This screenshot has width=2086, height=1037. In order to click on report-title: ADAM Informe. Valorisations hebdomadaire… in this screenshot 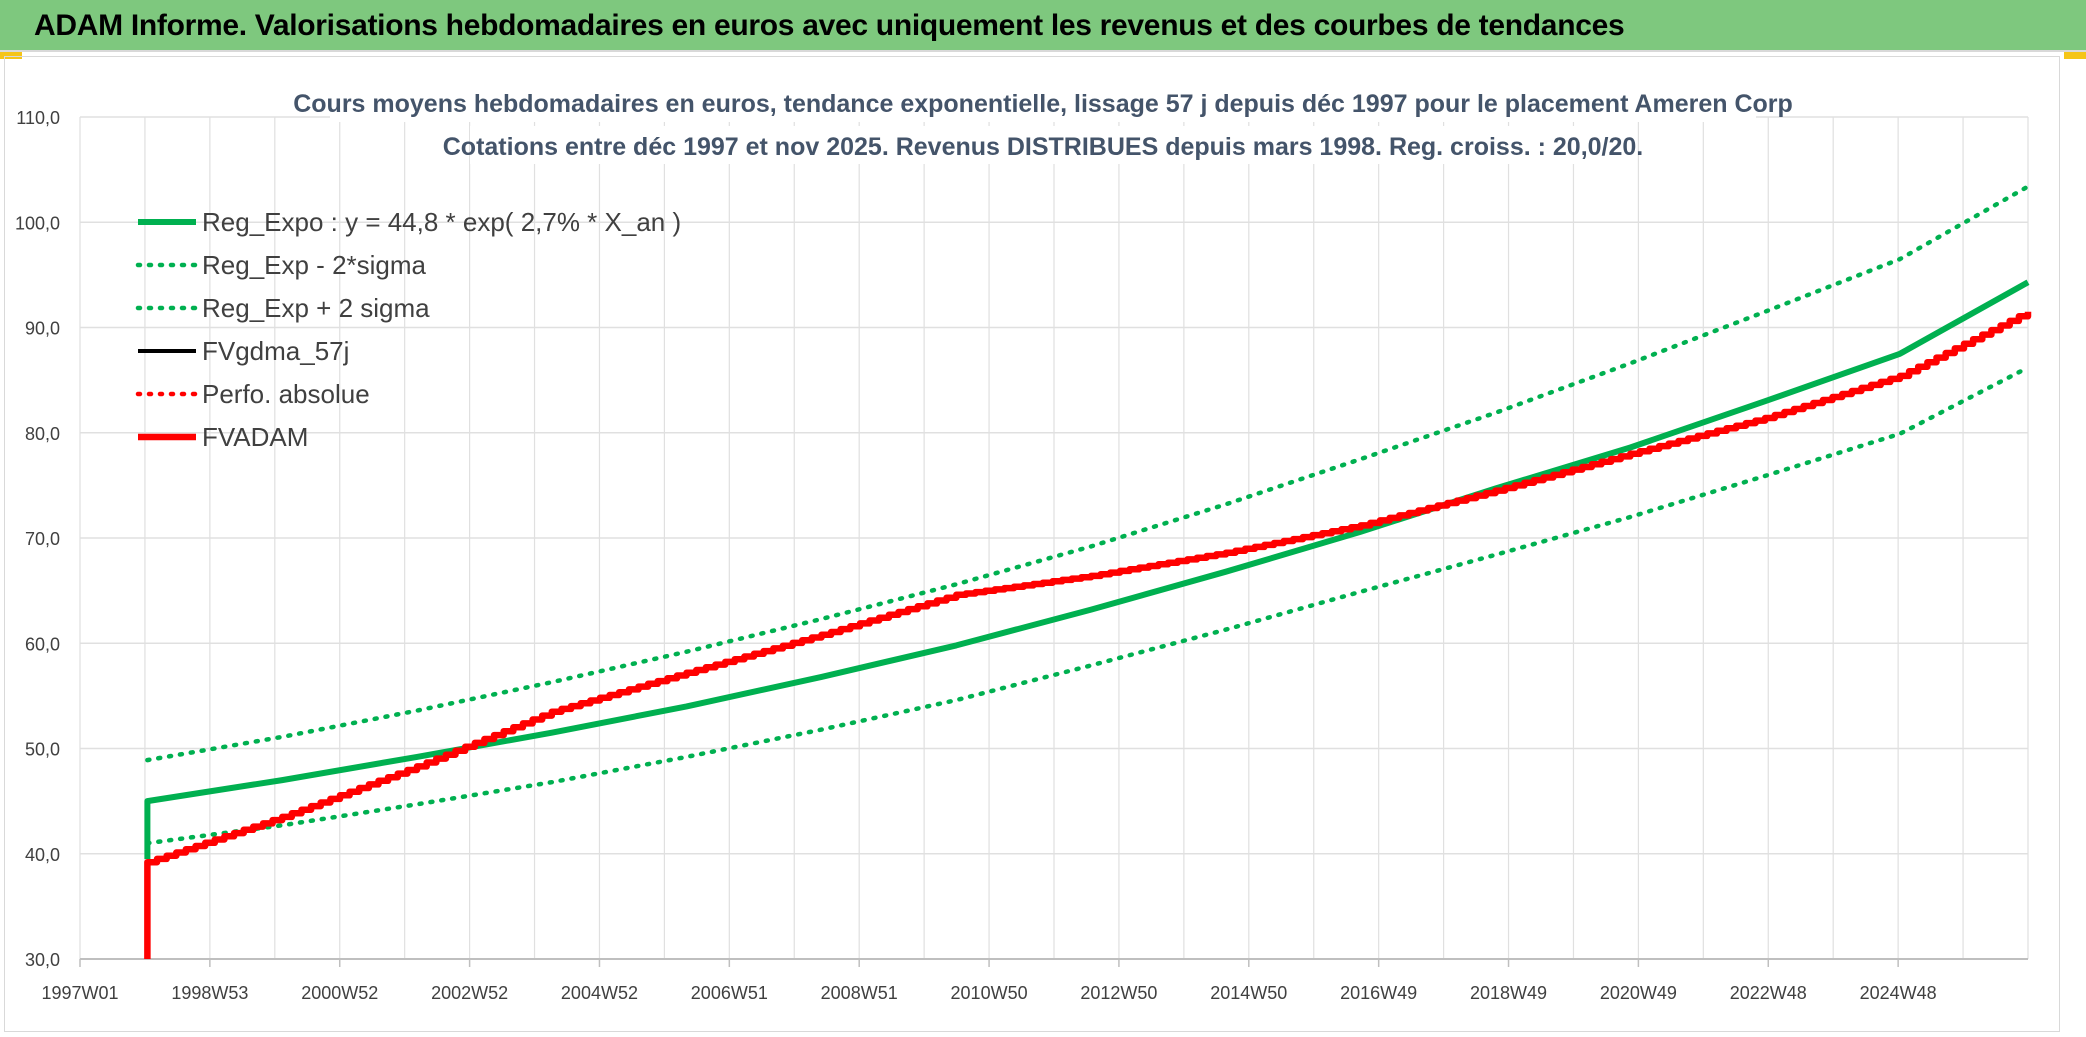, I will do `click(829, 25)`.